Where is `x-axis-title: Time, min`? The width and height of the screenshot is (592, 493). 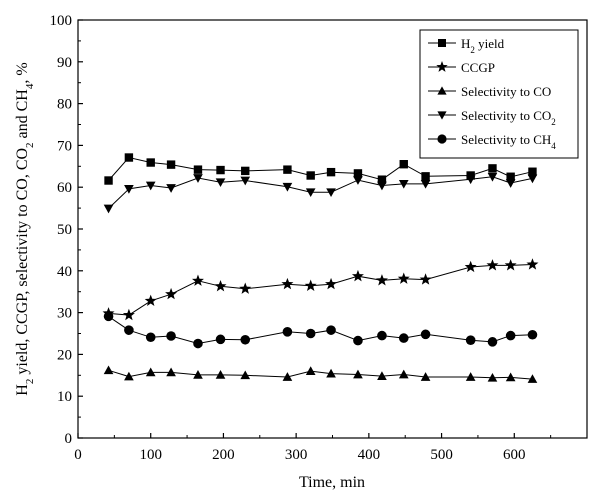
x-axis-title: Time, min is located at coordinates (332, 482).